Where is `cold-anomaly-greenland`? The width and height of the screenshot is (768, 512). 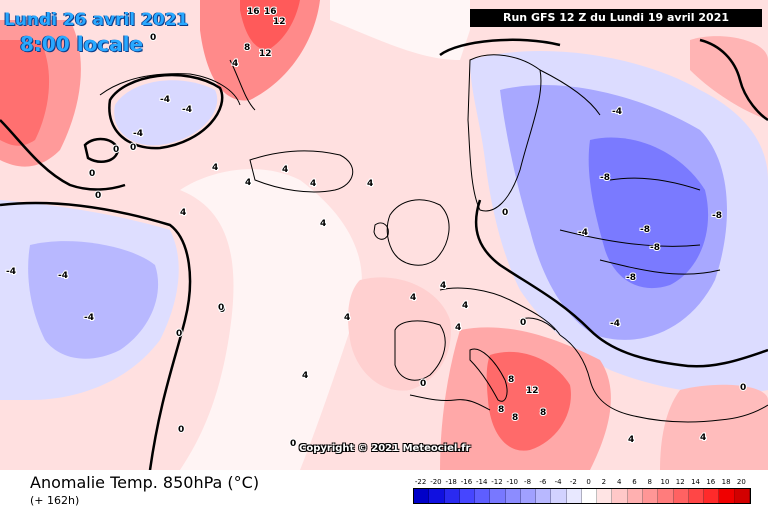
cold-anomaly-greenland is located at coordinates (166, 113).